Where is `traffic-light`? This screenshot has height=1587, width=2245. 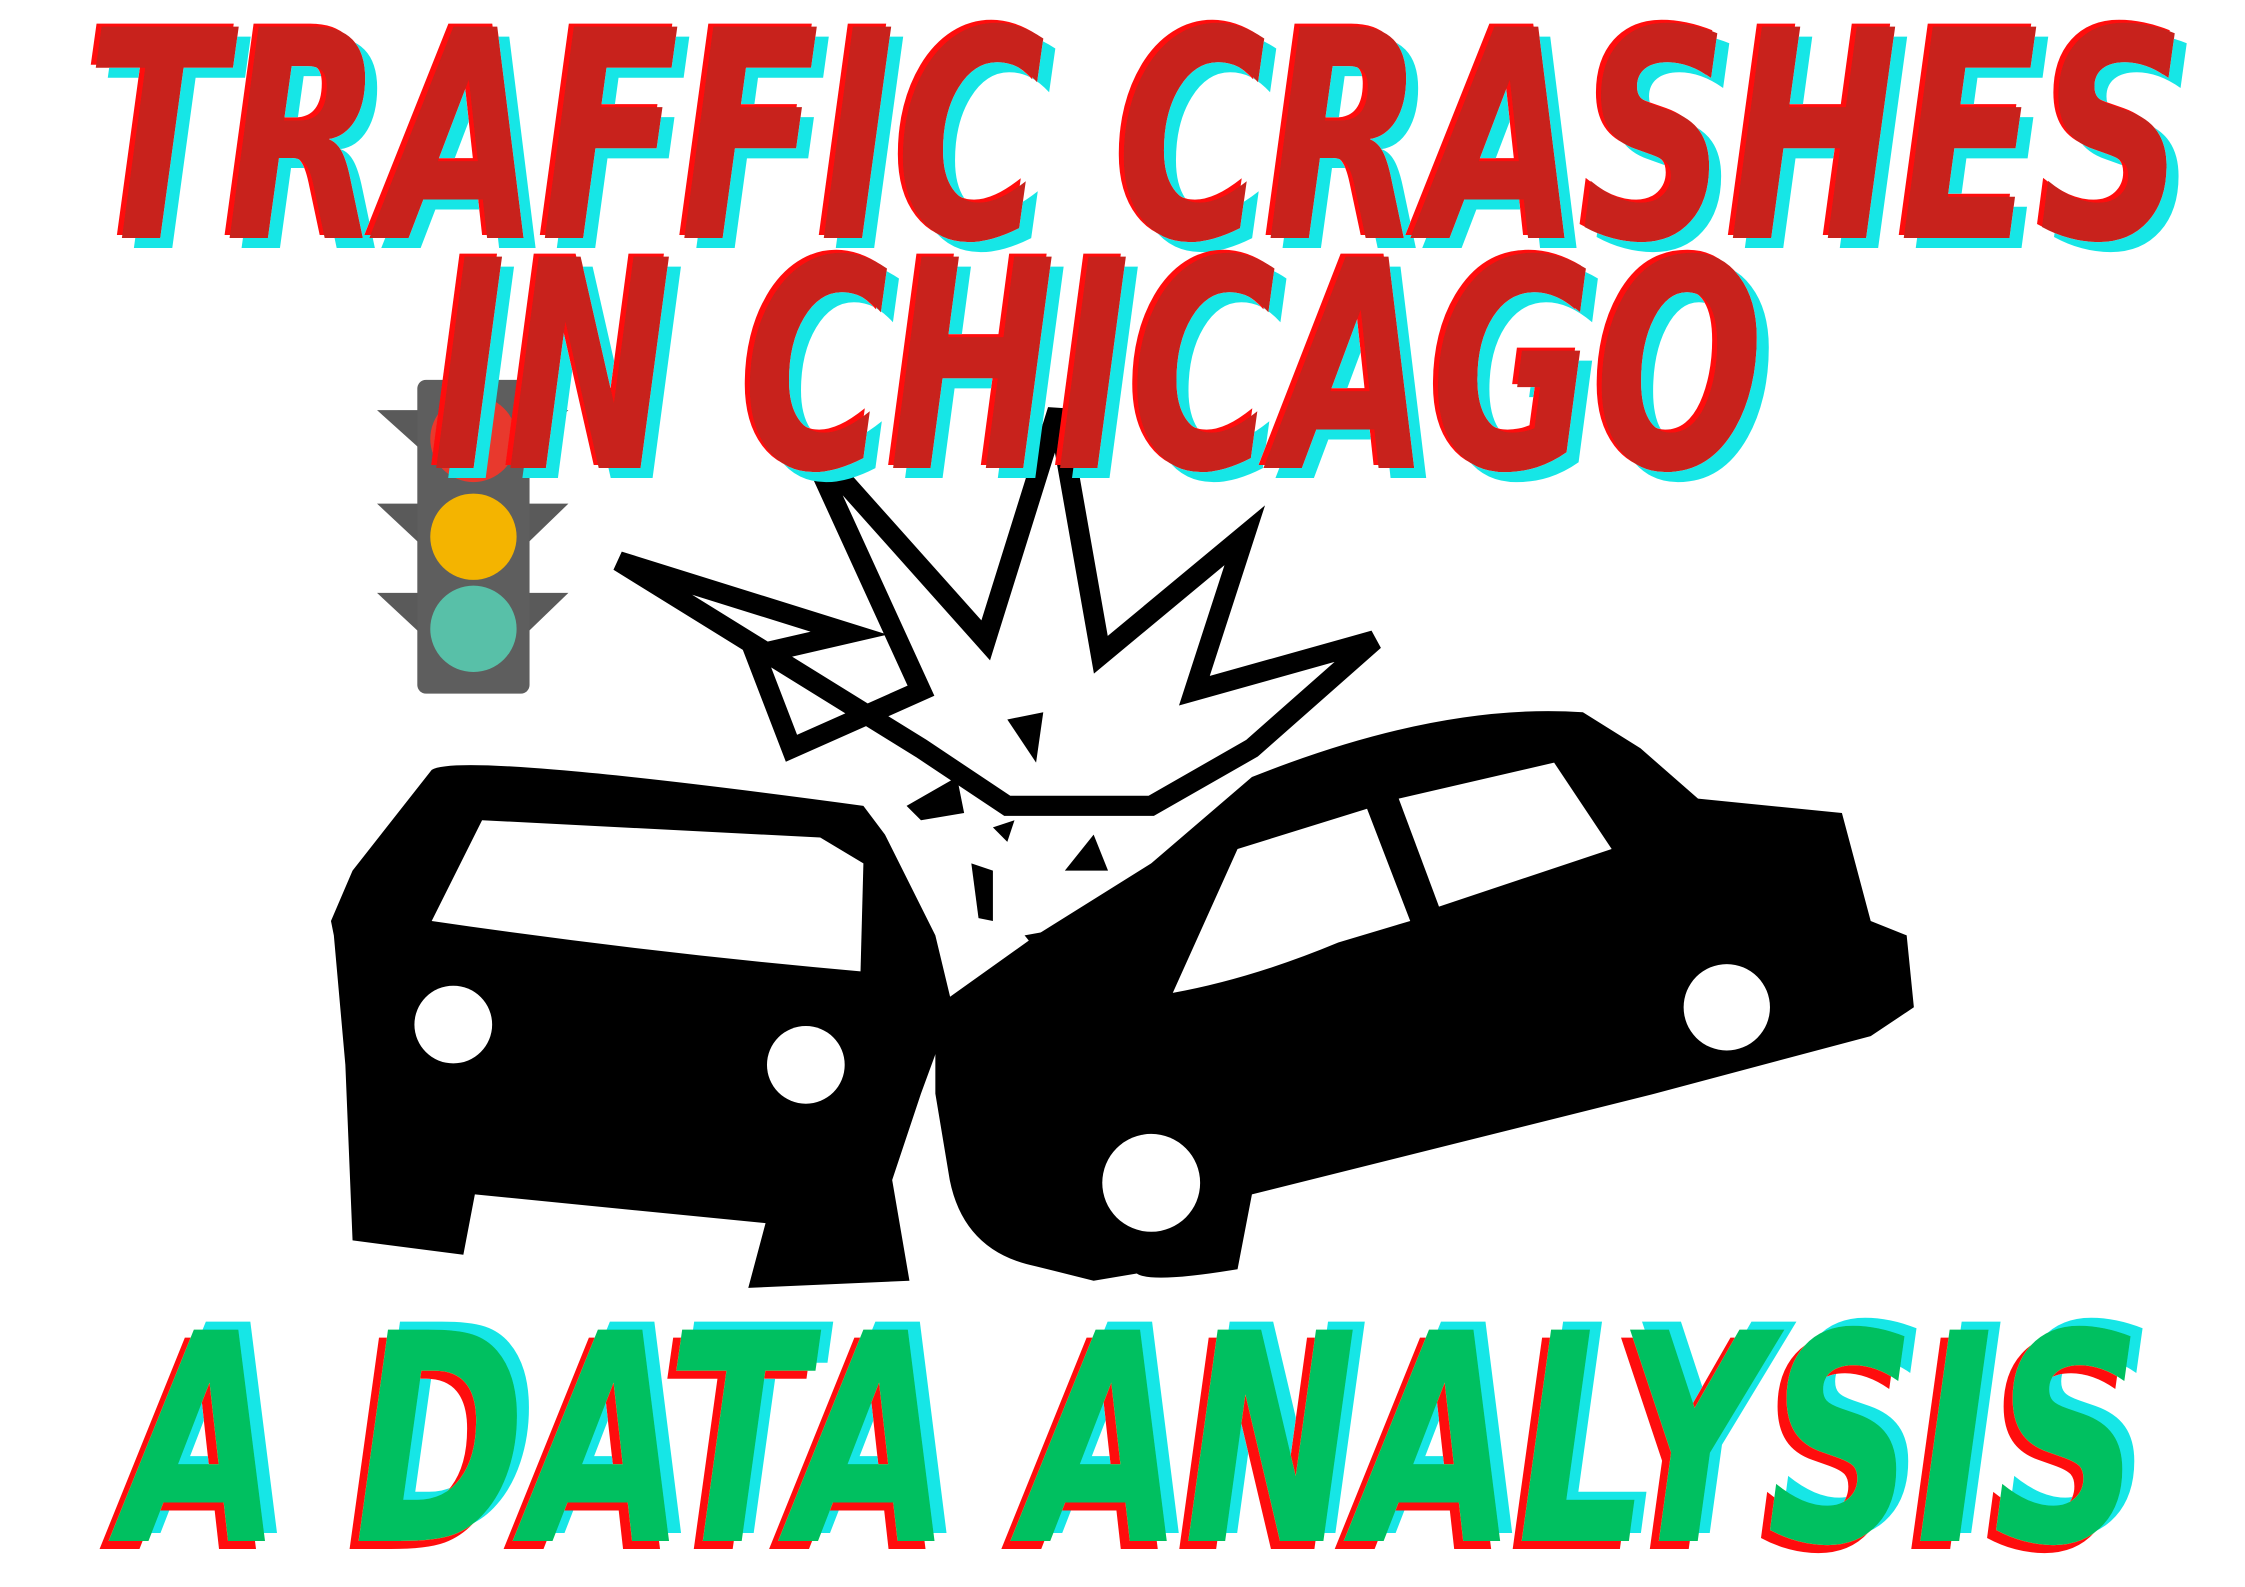
traffic-light is located at coordinates (473, 536).